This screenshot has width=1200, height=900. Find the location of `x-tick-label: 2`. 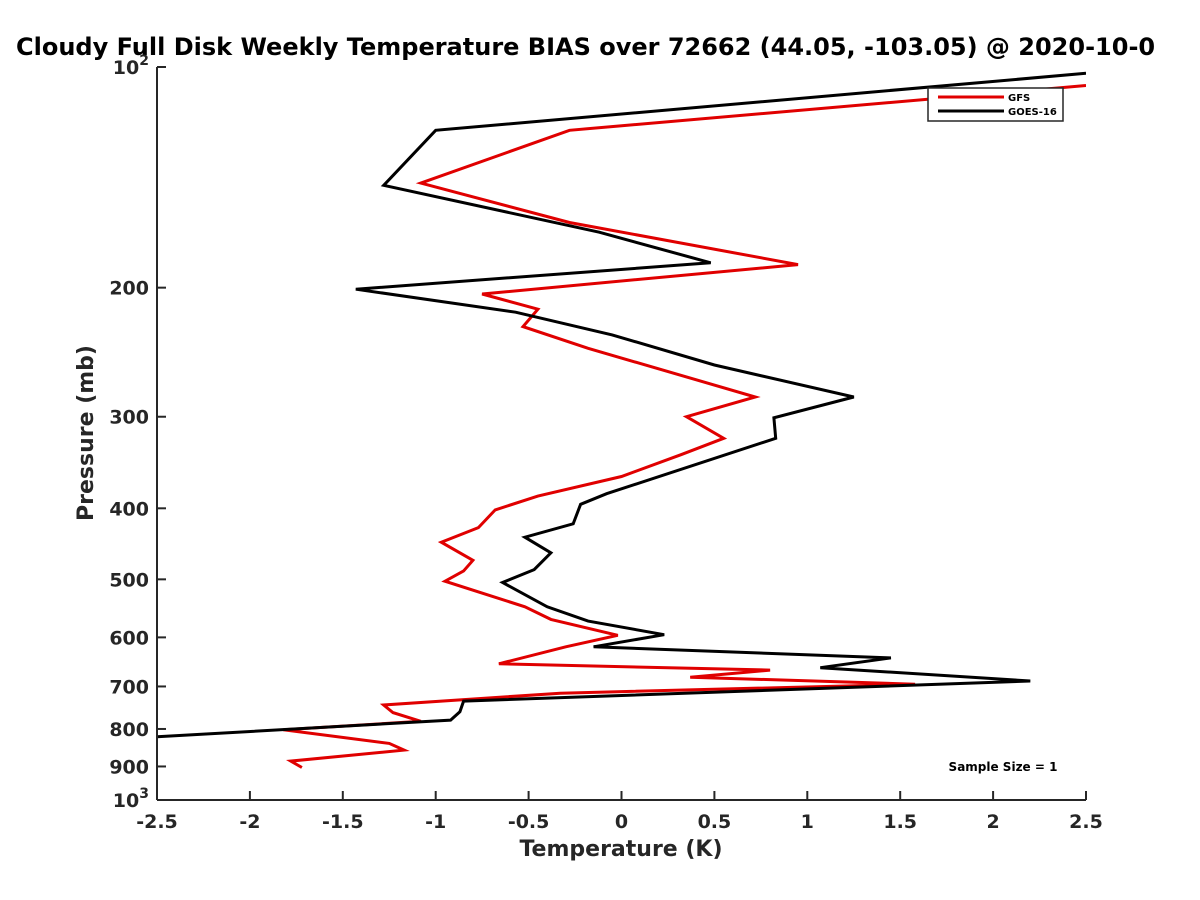

x-tick-label: 2 is located at coordinates (992, 822).